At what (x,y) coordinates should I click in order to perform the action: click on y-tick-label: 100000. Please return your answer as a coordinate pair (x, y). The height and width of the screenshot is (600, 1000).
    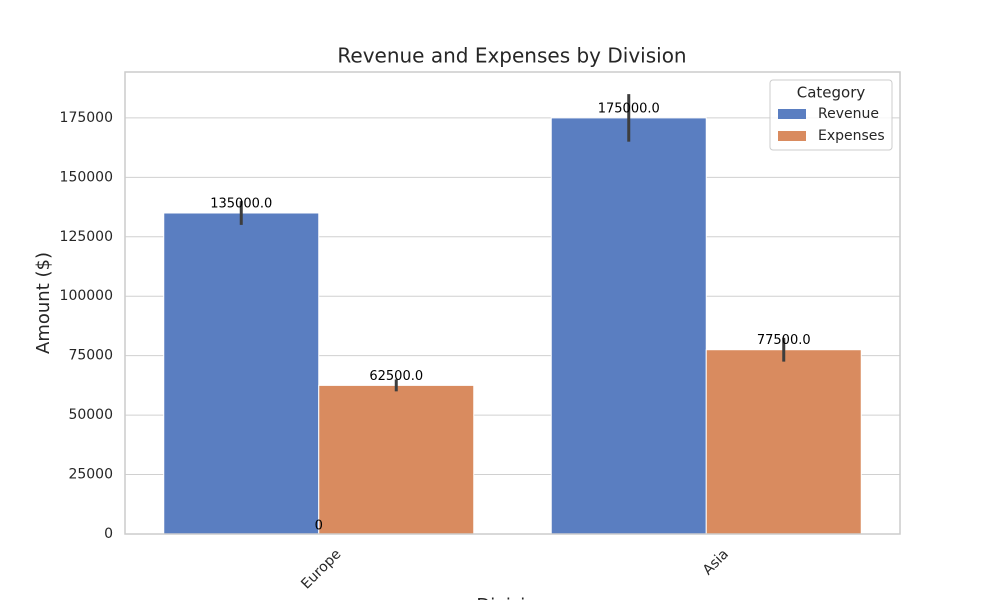
    Looking at the image, I should click on (86, 296).